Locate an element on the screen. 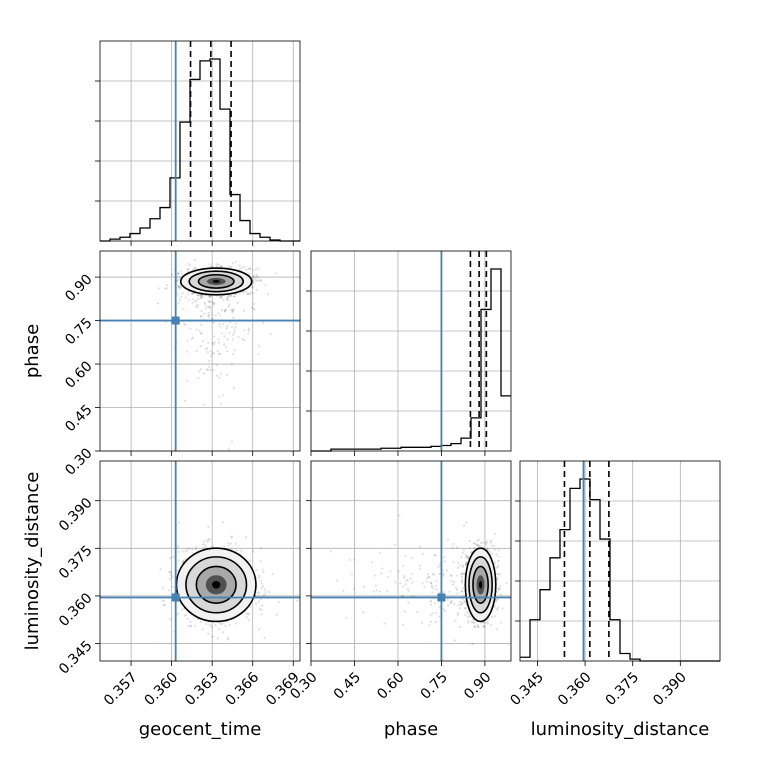  y-tick-label: 0.375 is located at coordinates (76, 563).